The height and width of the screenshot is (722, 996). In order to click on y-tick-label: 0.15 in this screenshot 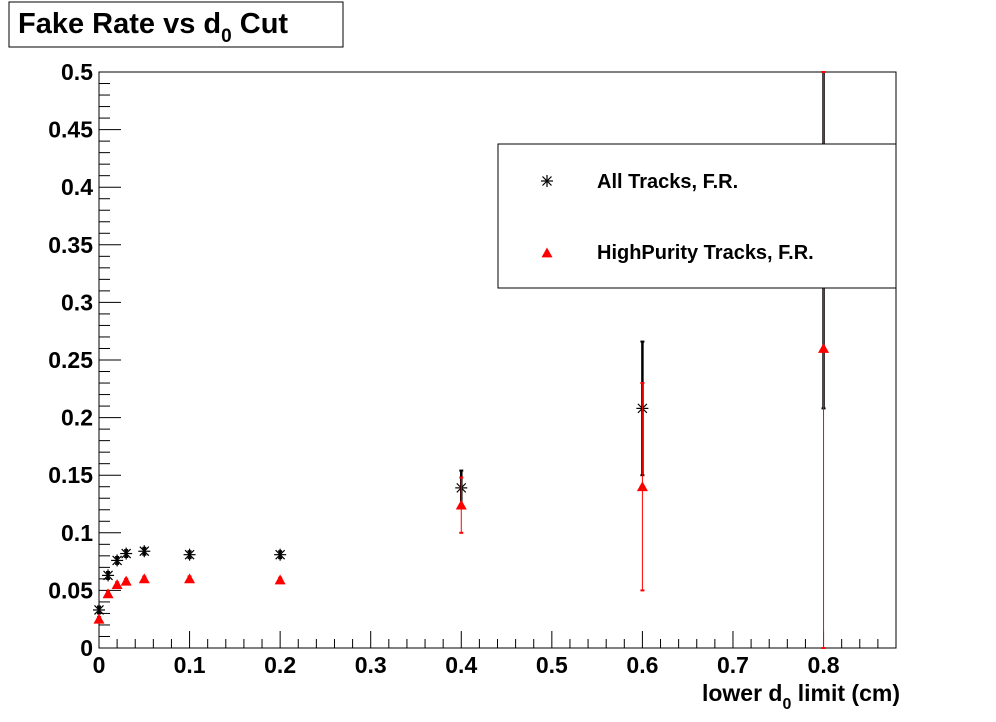, I will do `click(70, 475)`.